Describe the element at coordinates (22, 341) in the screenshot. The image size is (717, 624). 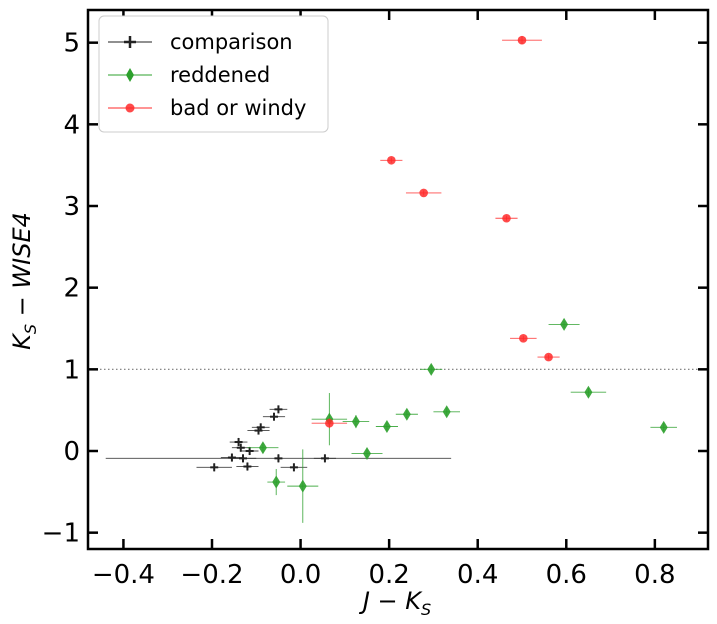
I see `y-axis-label-main: K` at that location.